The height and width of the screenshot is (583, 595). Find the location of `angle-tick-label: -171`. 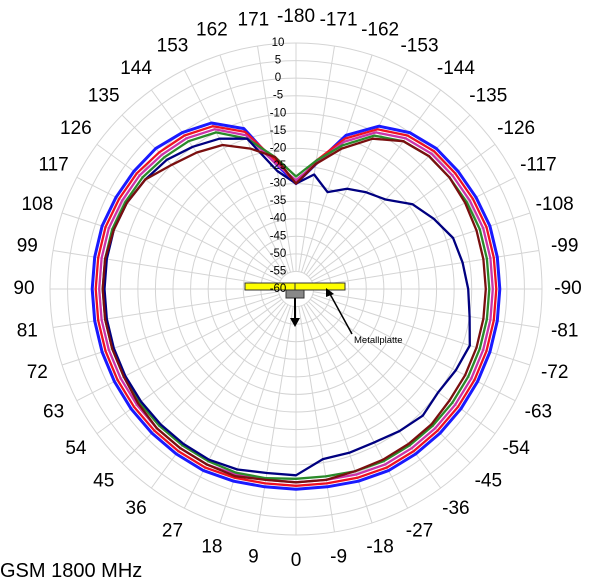

angle-tick-label: -171 is located at coordinates (339, 19).